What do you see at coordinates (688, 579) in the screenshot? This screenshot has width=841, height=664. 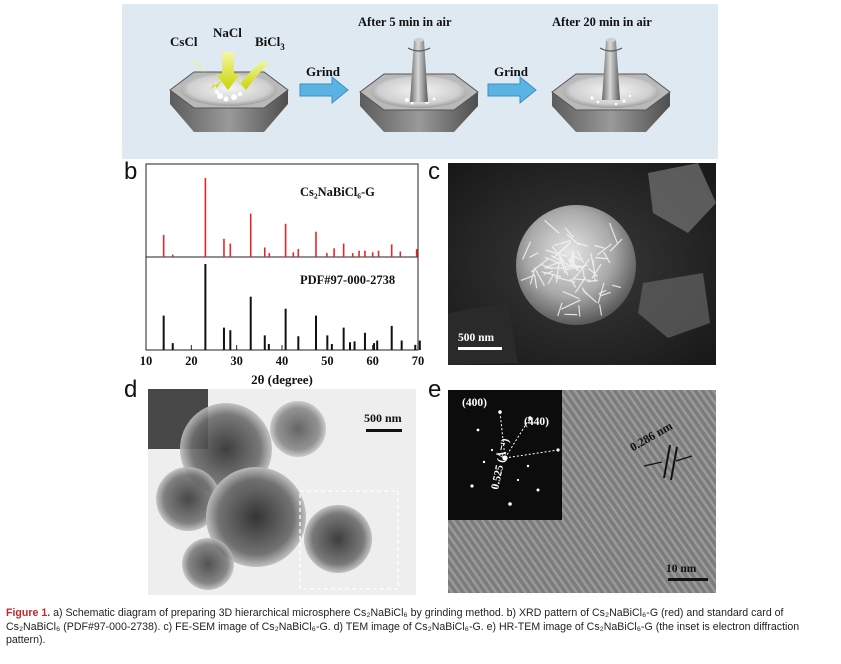 I see `hrtem-scalebar` at bounding box center [688, 579].